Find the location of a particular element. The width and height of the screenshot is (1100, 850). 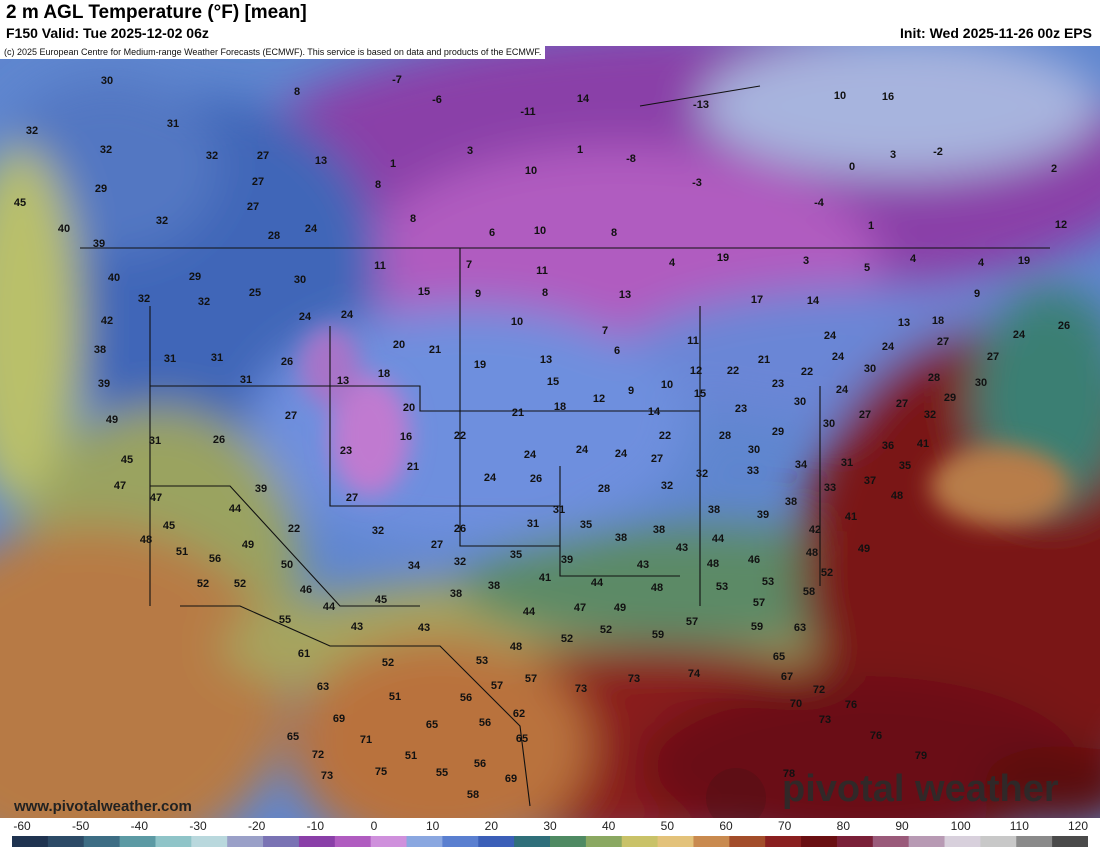

temperature-value: 4 is located at coordinates (672, 263).